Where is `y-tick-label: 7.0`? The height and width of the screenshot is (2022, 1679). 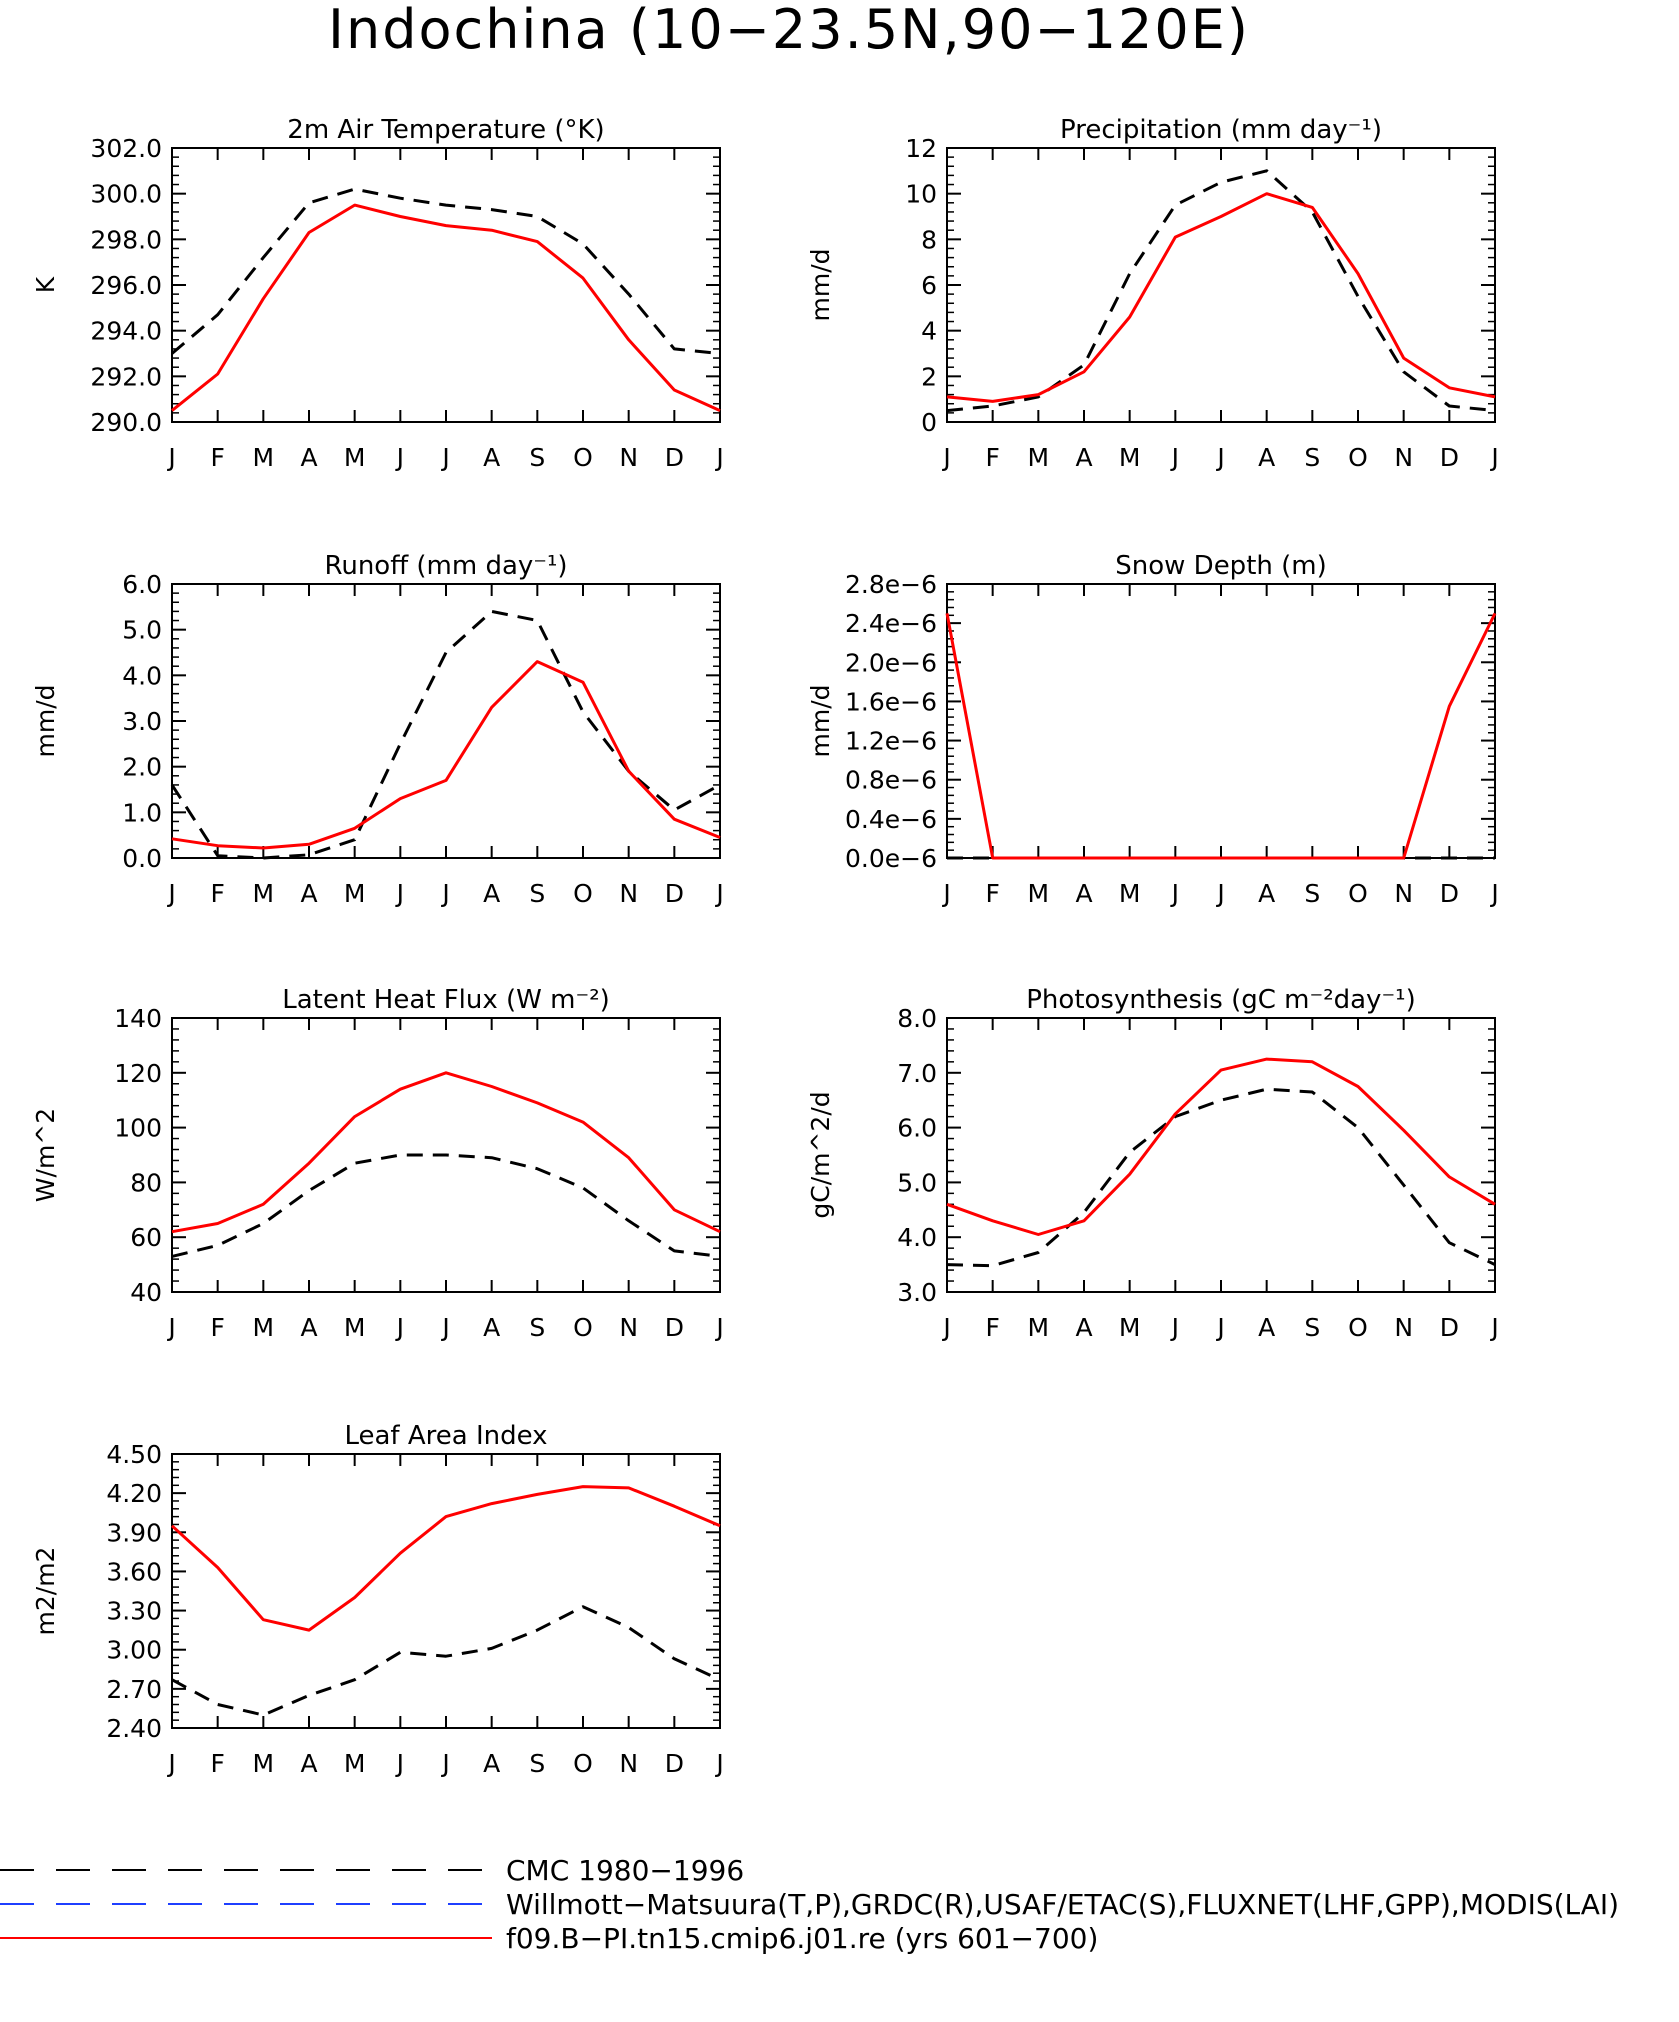 y-tick-label: 7.0 is located at coordinates (917, 1073).